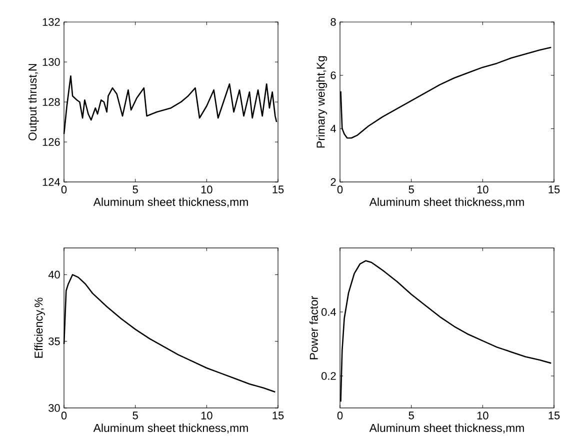 The image size is (568, 446). I want to click on y-tick-label: 128, so click(51, 102).